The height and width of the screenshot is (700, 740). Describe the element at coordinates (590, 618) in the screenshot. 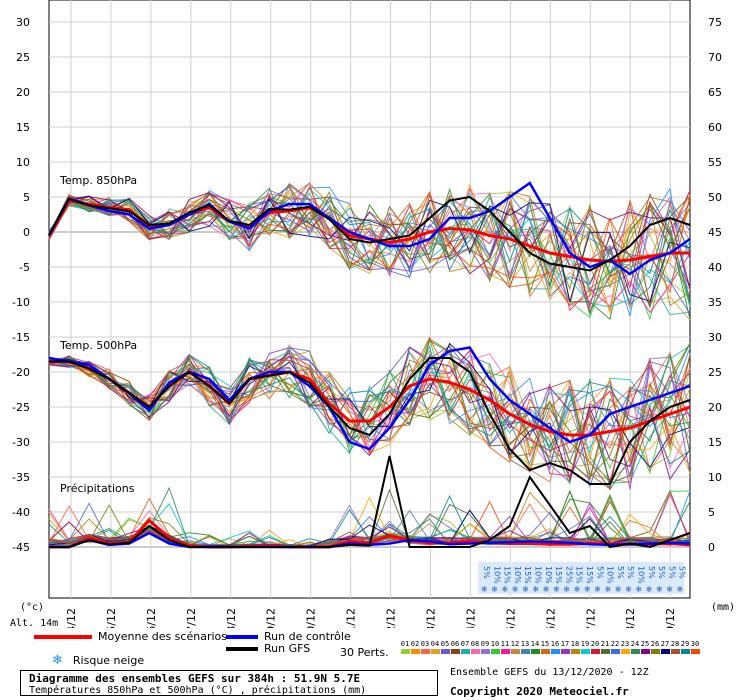

I see `x-tick-label: 27/12` at that location.